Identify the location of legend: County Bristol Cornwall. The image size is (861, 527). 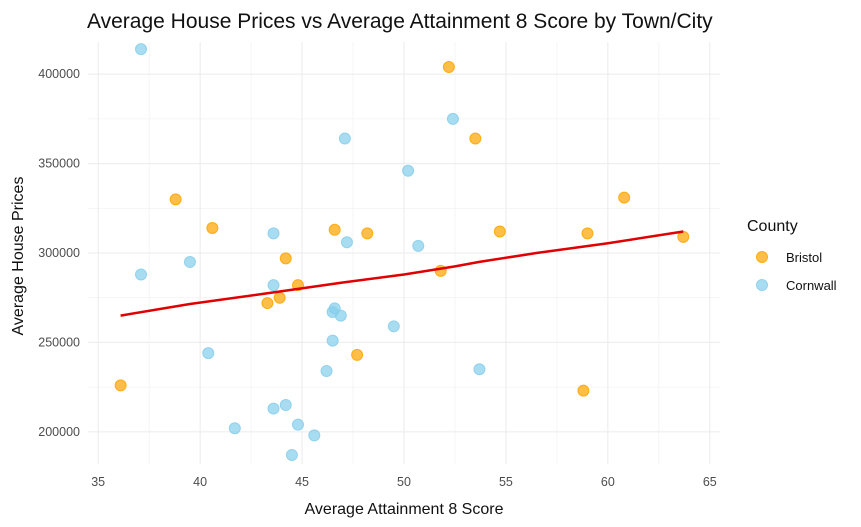
(792, 255).